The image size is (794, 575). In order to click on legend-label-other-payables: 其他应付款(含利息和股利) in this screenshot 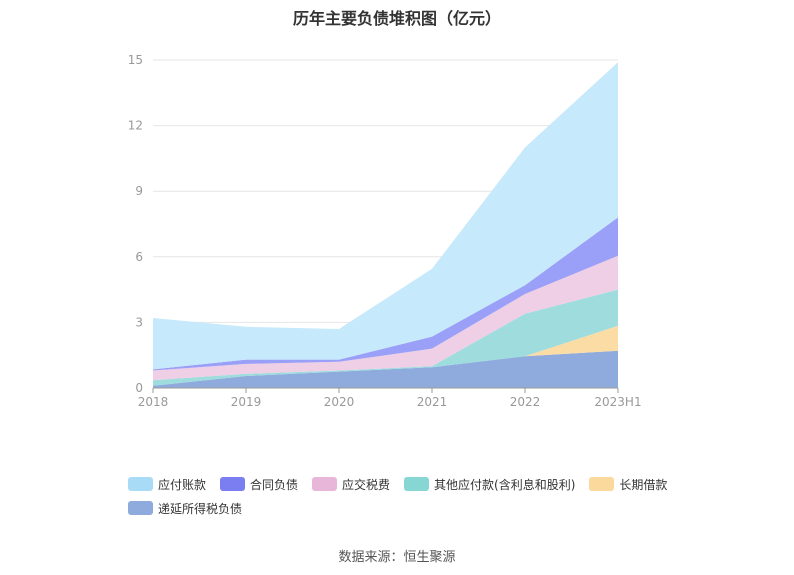, I will do `click(505, 484)`.